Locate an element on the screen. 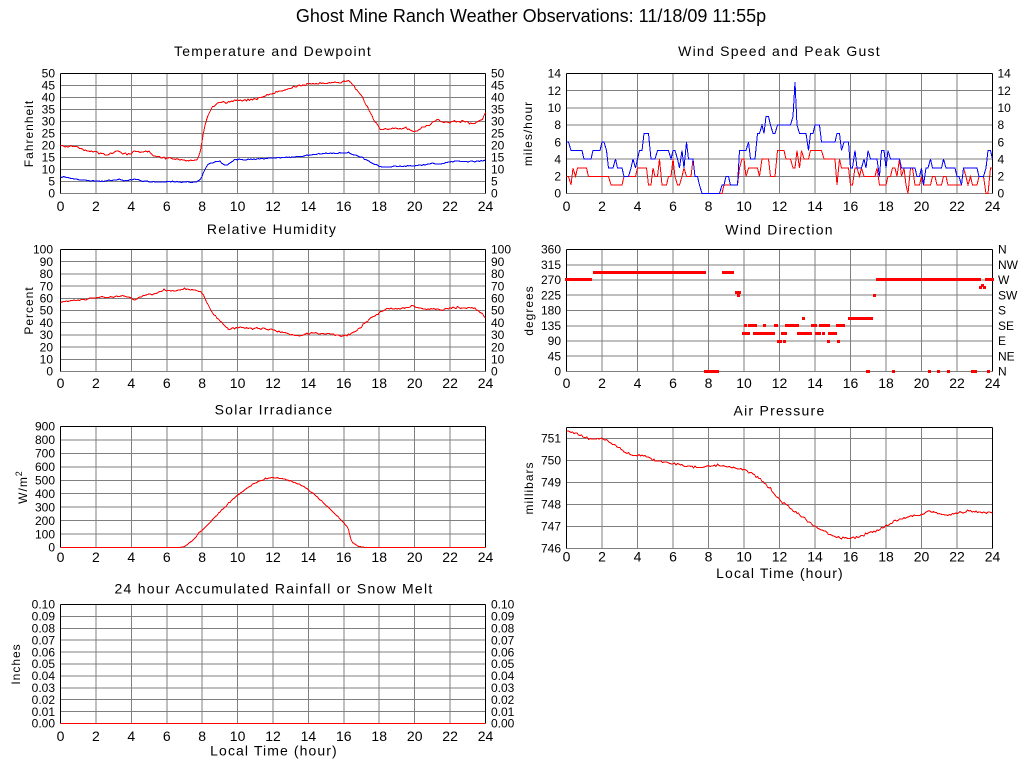 This screenshot has height=773, width=1024. svg-text: 40 is located at coordinates (498, 323).